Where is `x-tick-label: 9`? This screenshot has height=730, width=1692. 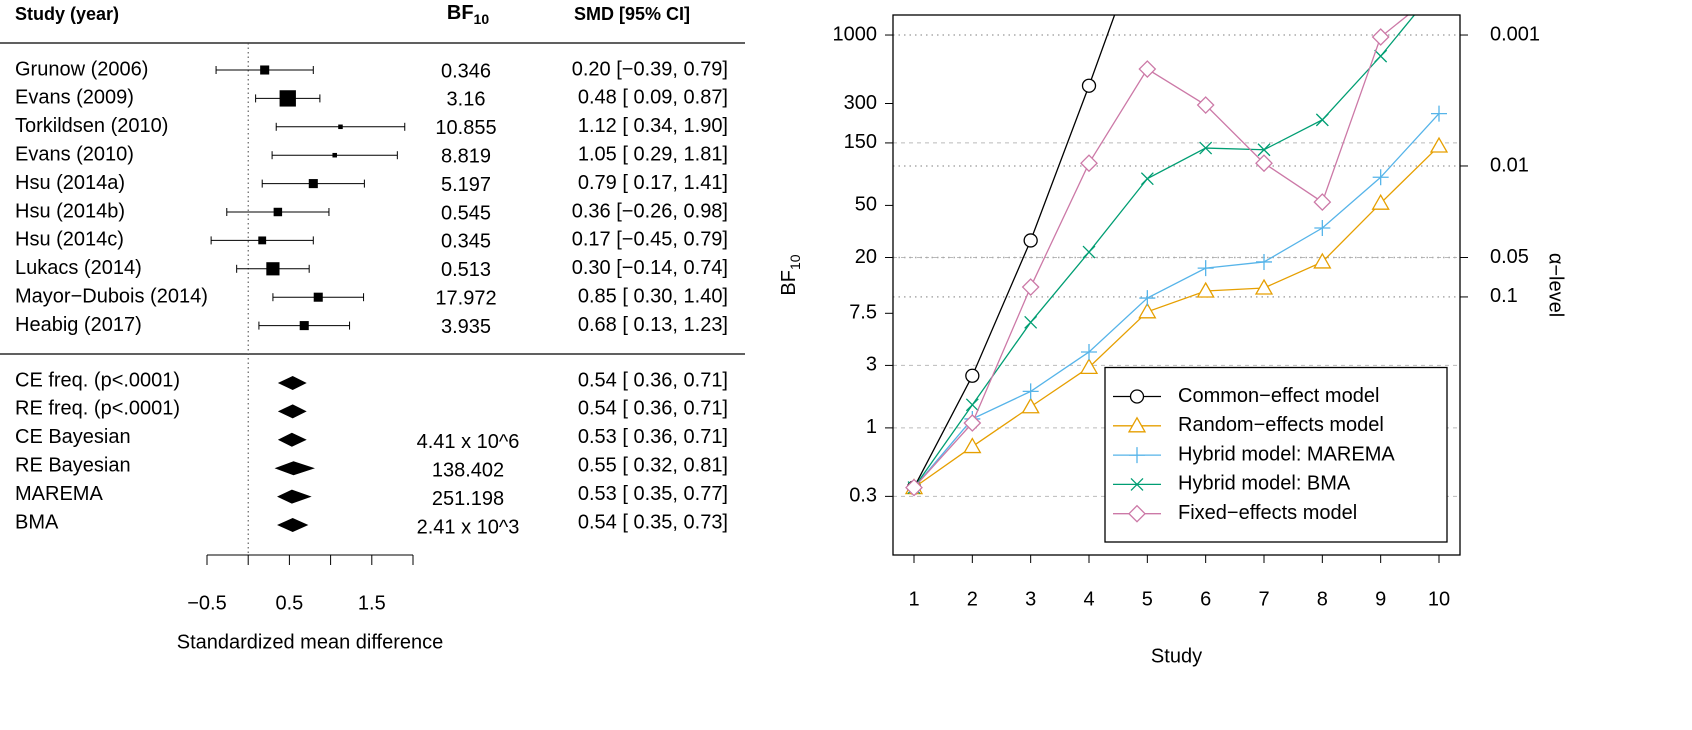
x-tick-label: 9 is located at coordinates (1380, 599).